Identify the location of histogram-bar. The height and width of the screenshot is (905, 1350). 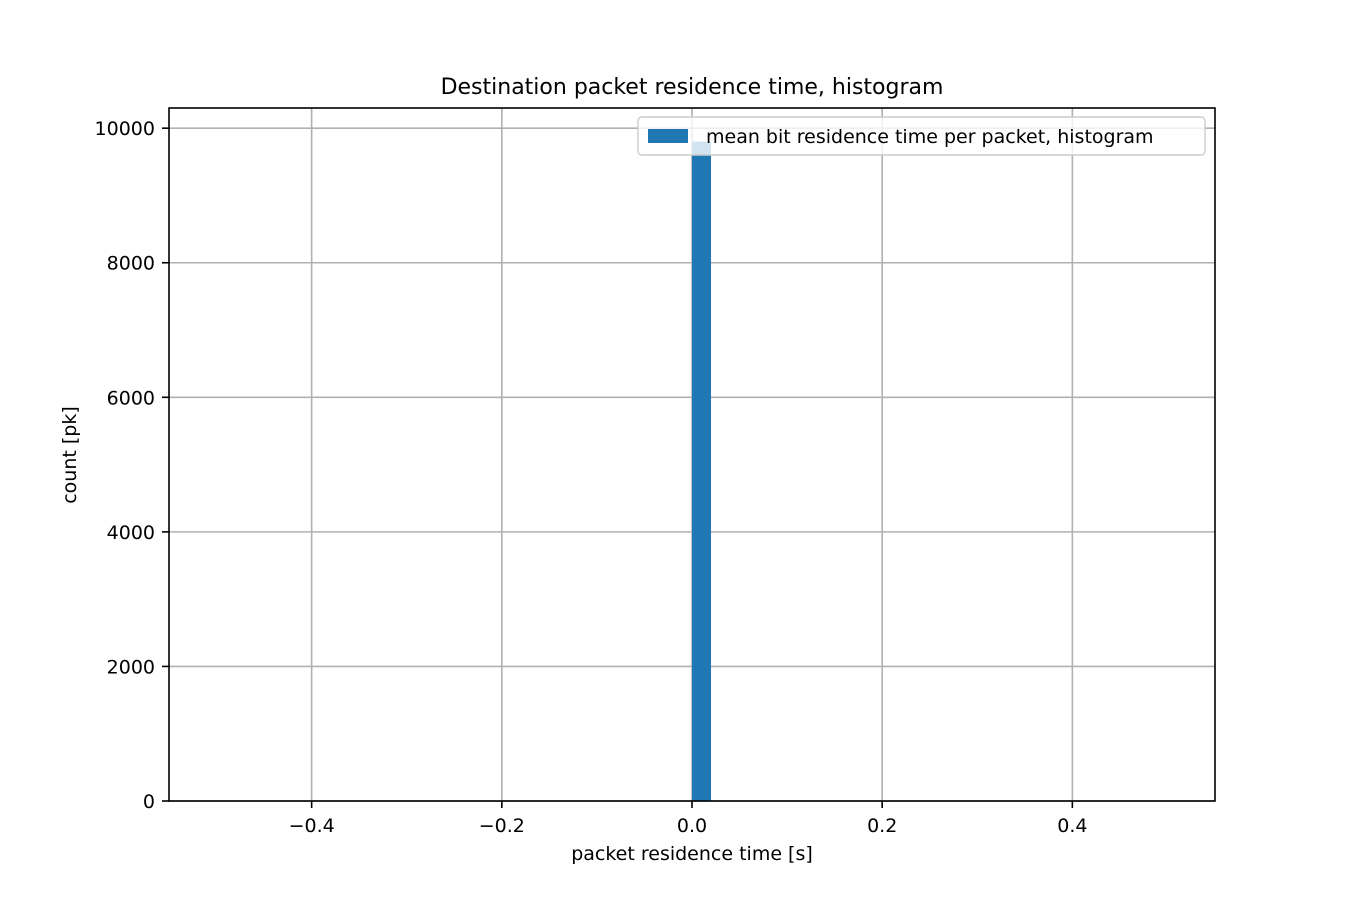
(702, 471).